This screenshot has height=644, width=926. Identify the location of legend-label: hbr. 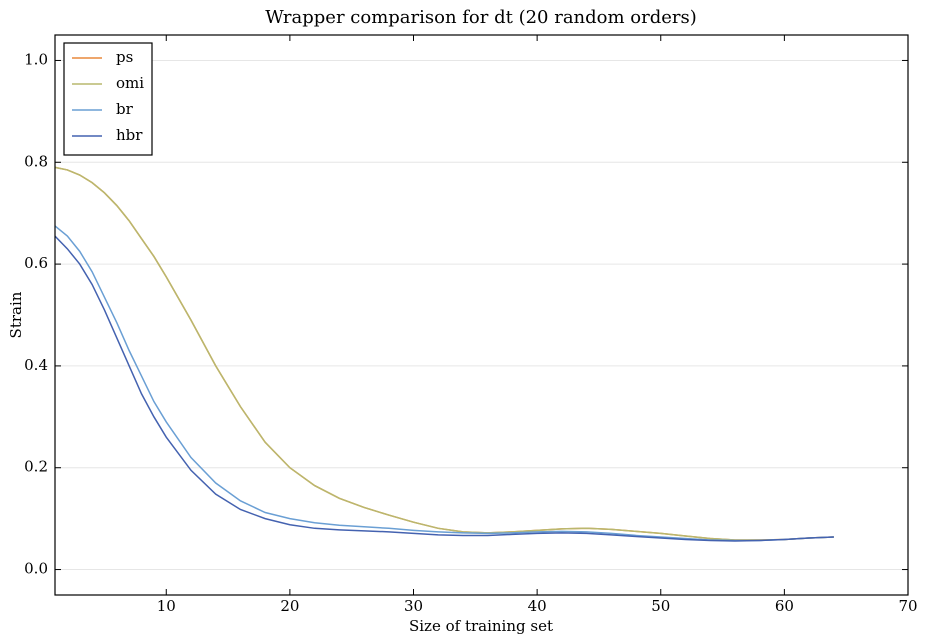
(129, 135).